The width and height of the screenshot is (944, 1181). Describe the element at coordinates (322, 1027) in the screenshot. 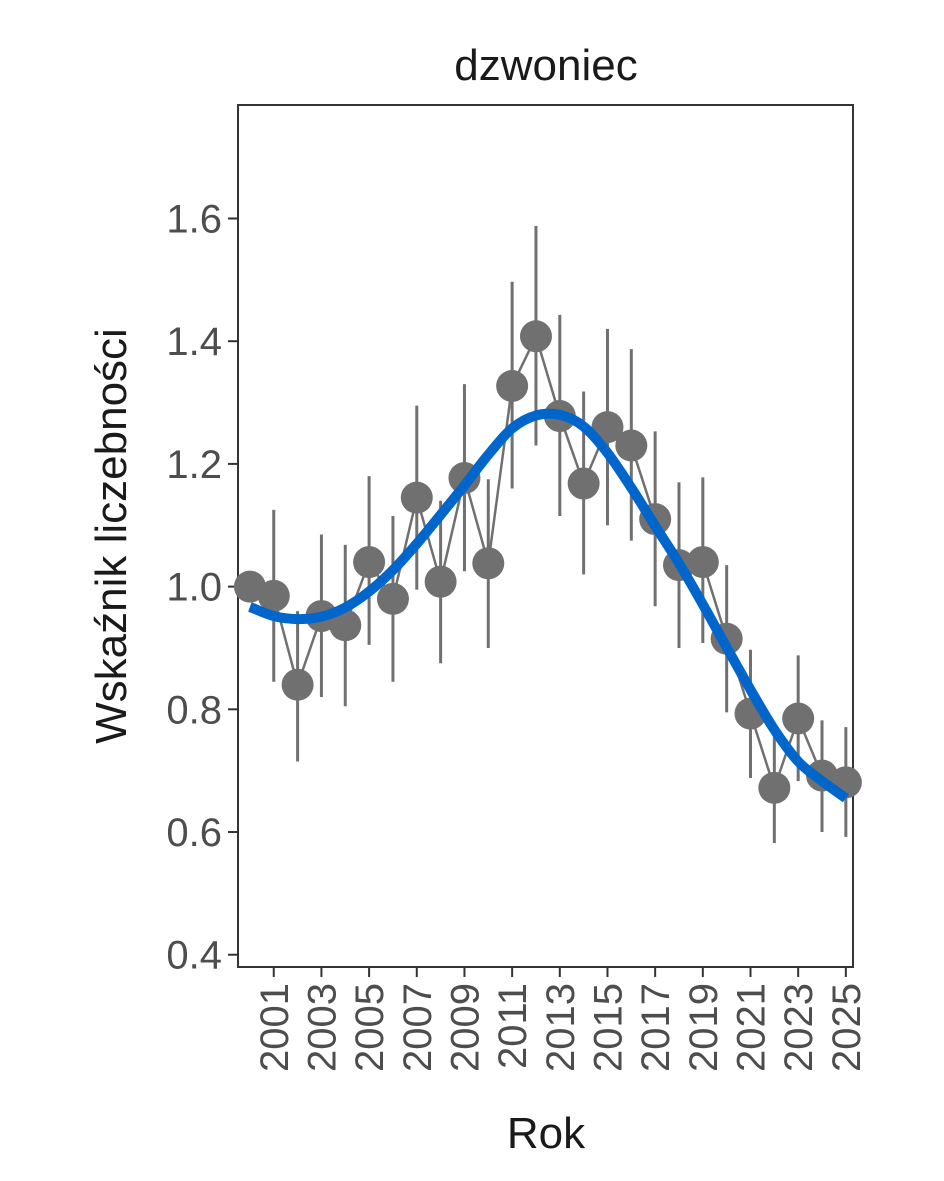

I see `x-tick-label: 2003` at that location.